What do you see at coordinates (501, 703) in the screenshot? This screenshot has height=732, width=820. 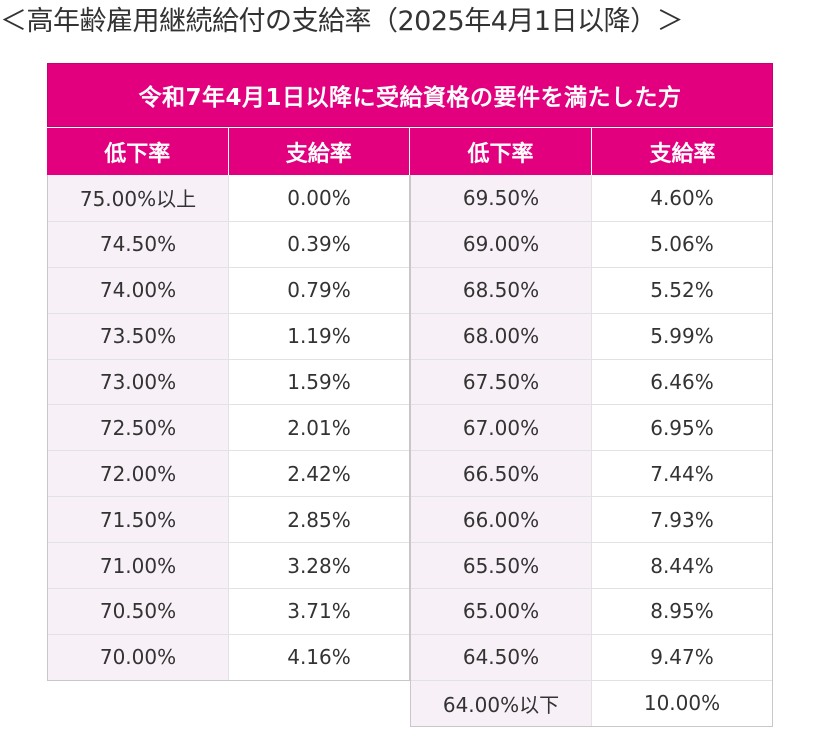 I see `decline-rate-cell: 64.00%以下` at bounding box center [501, 703].